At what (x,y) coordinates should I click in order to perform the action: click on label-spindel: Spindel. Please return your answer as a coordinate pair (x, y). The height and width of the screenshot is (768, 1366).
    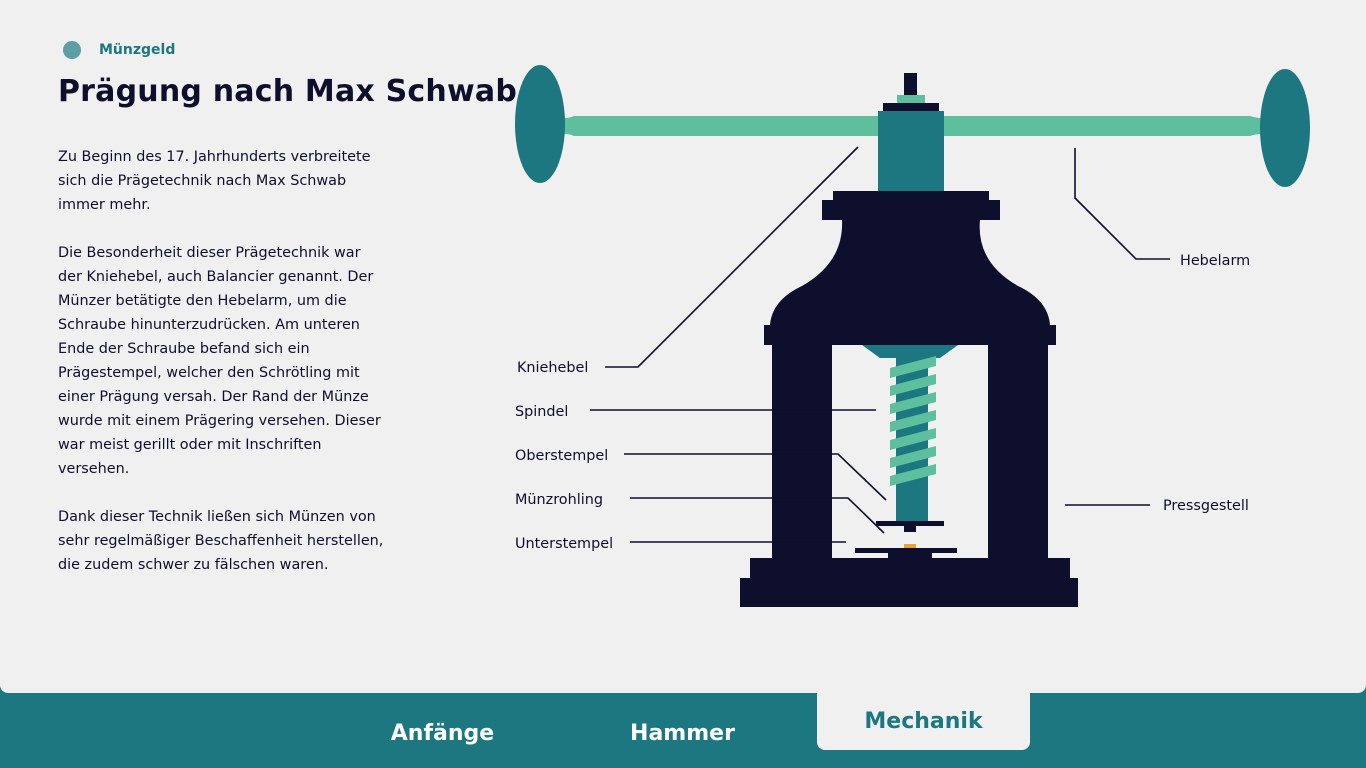
    Looking at the image, I should click on (541, 412).